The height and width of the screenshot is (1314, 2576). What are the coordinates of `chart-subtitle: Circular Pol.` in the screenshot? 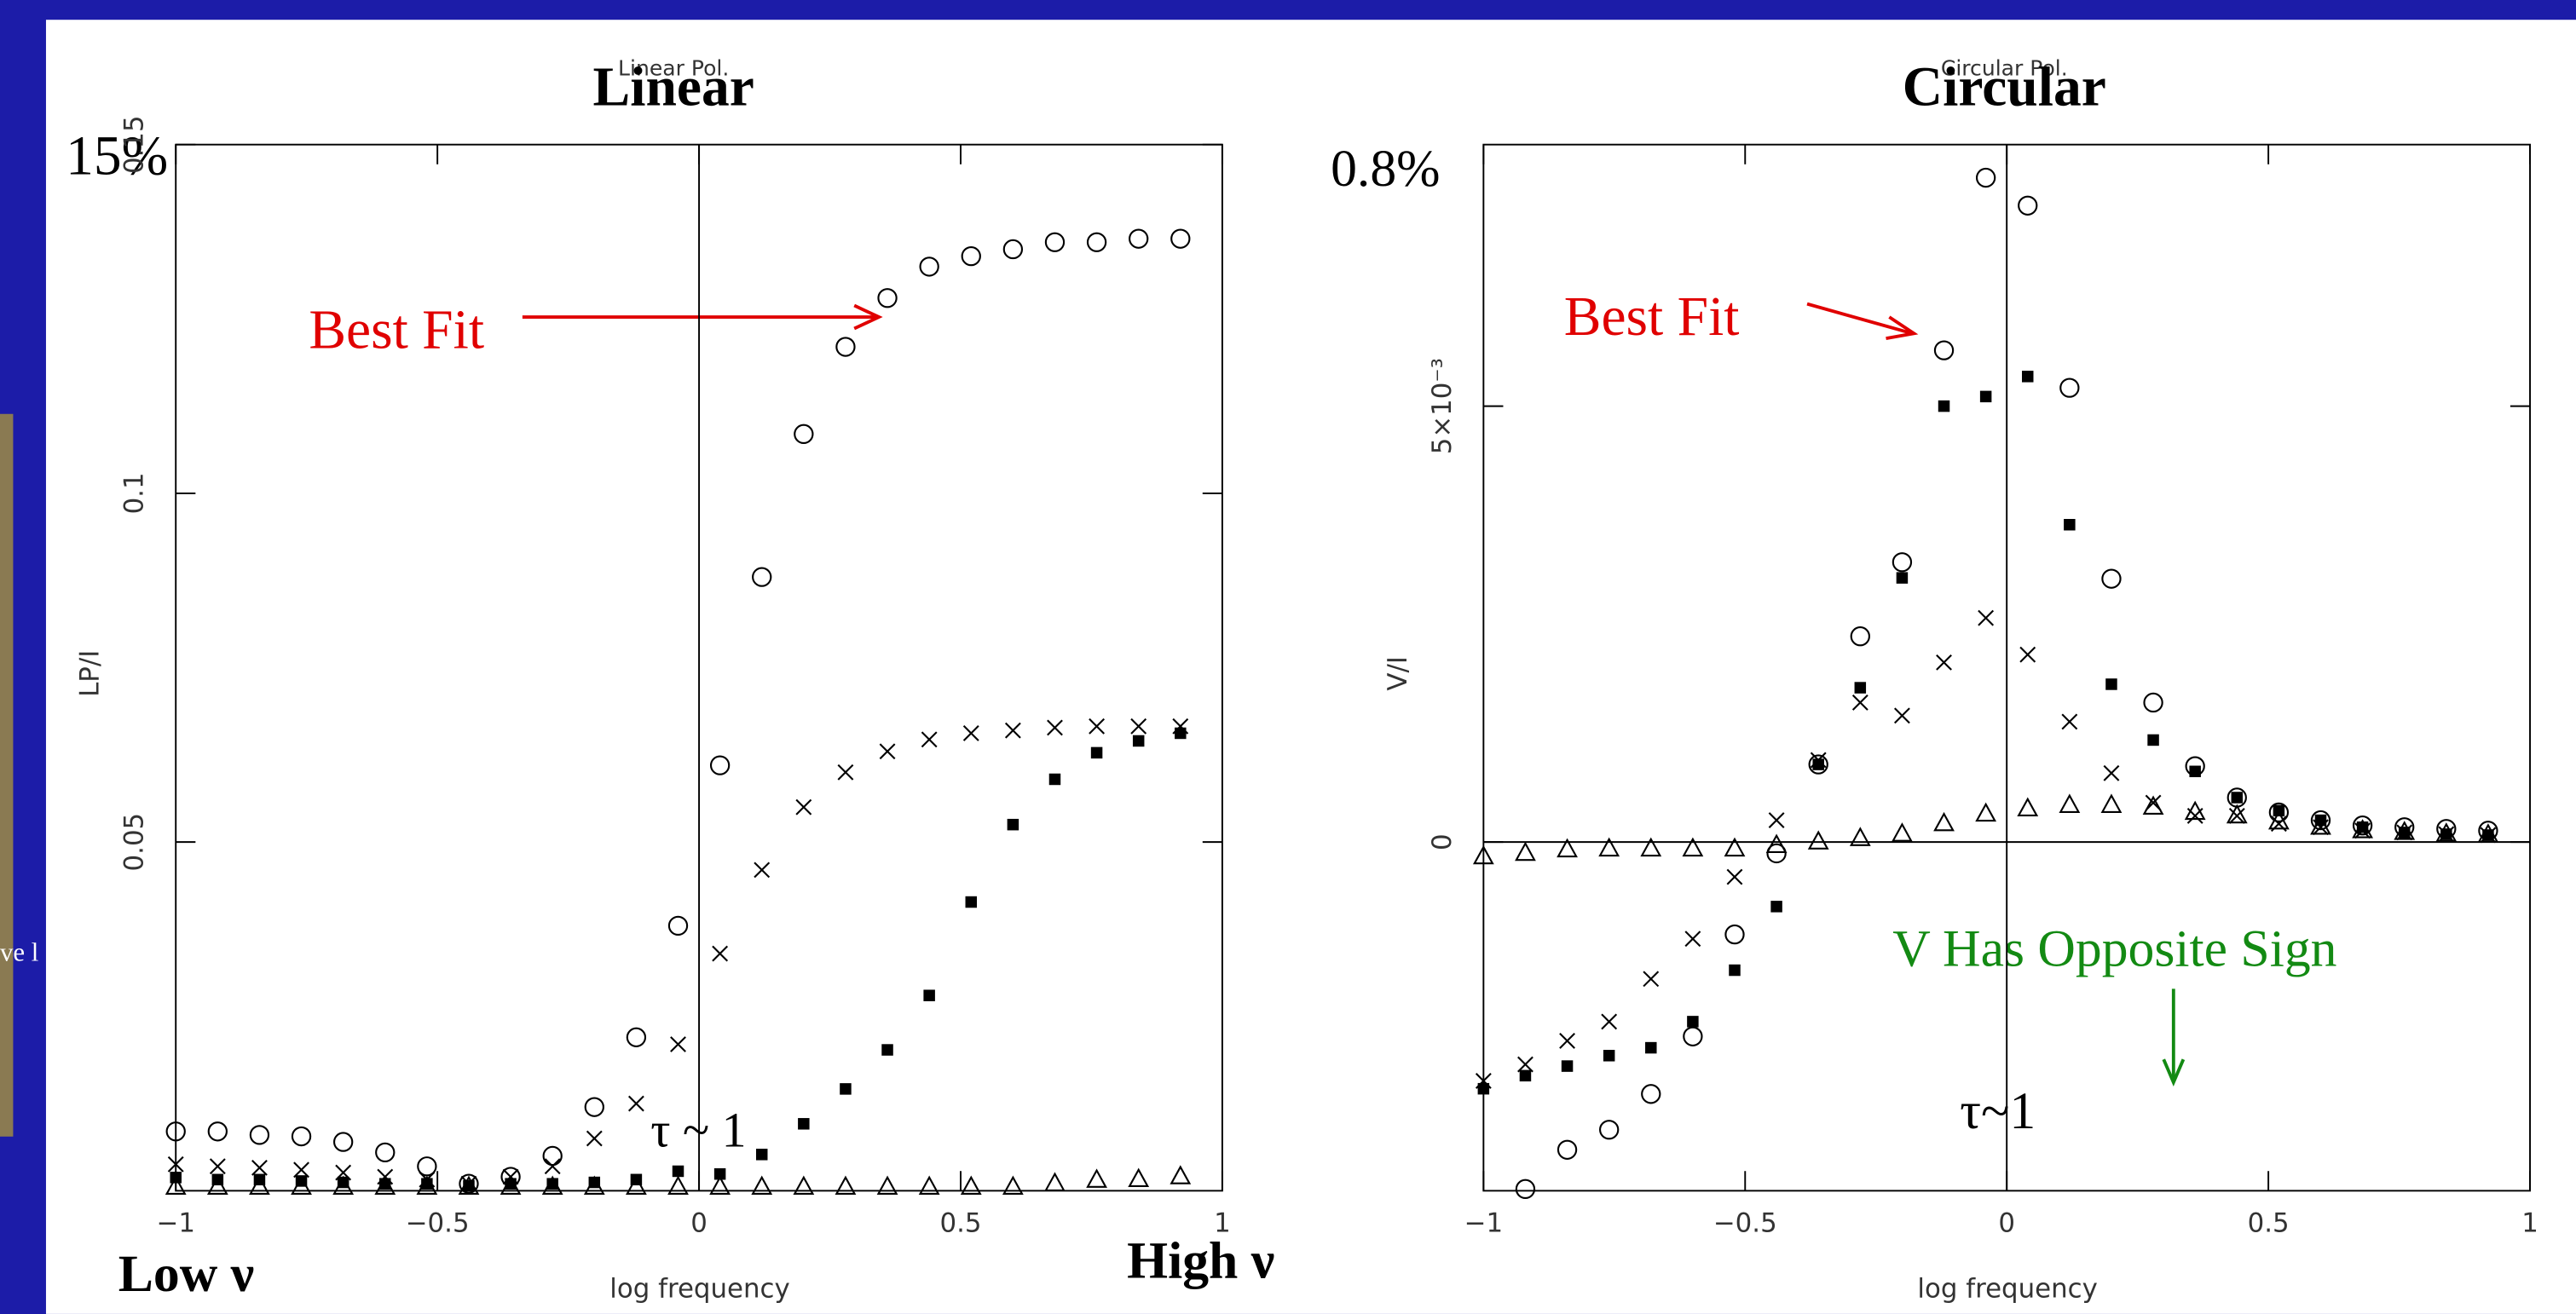 It's located at (2004, 69).